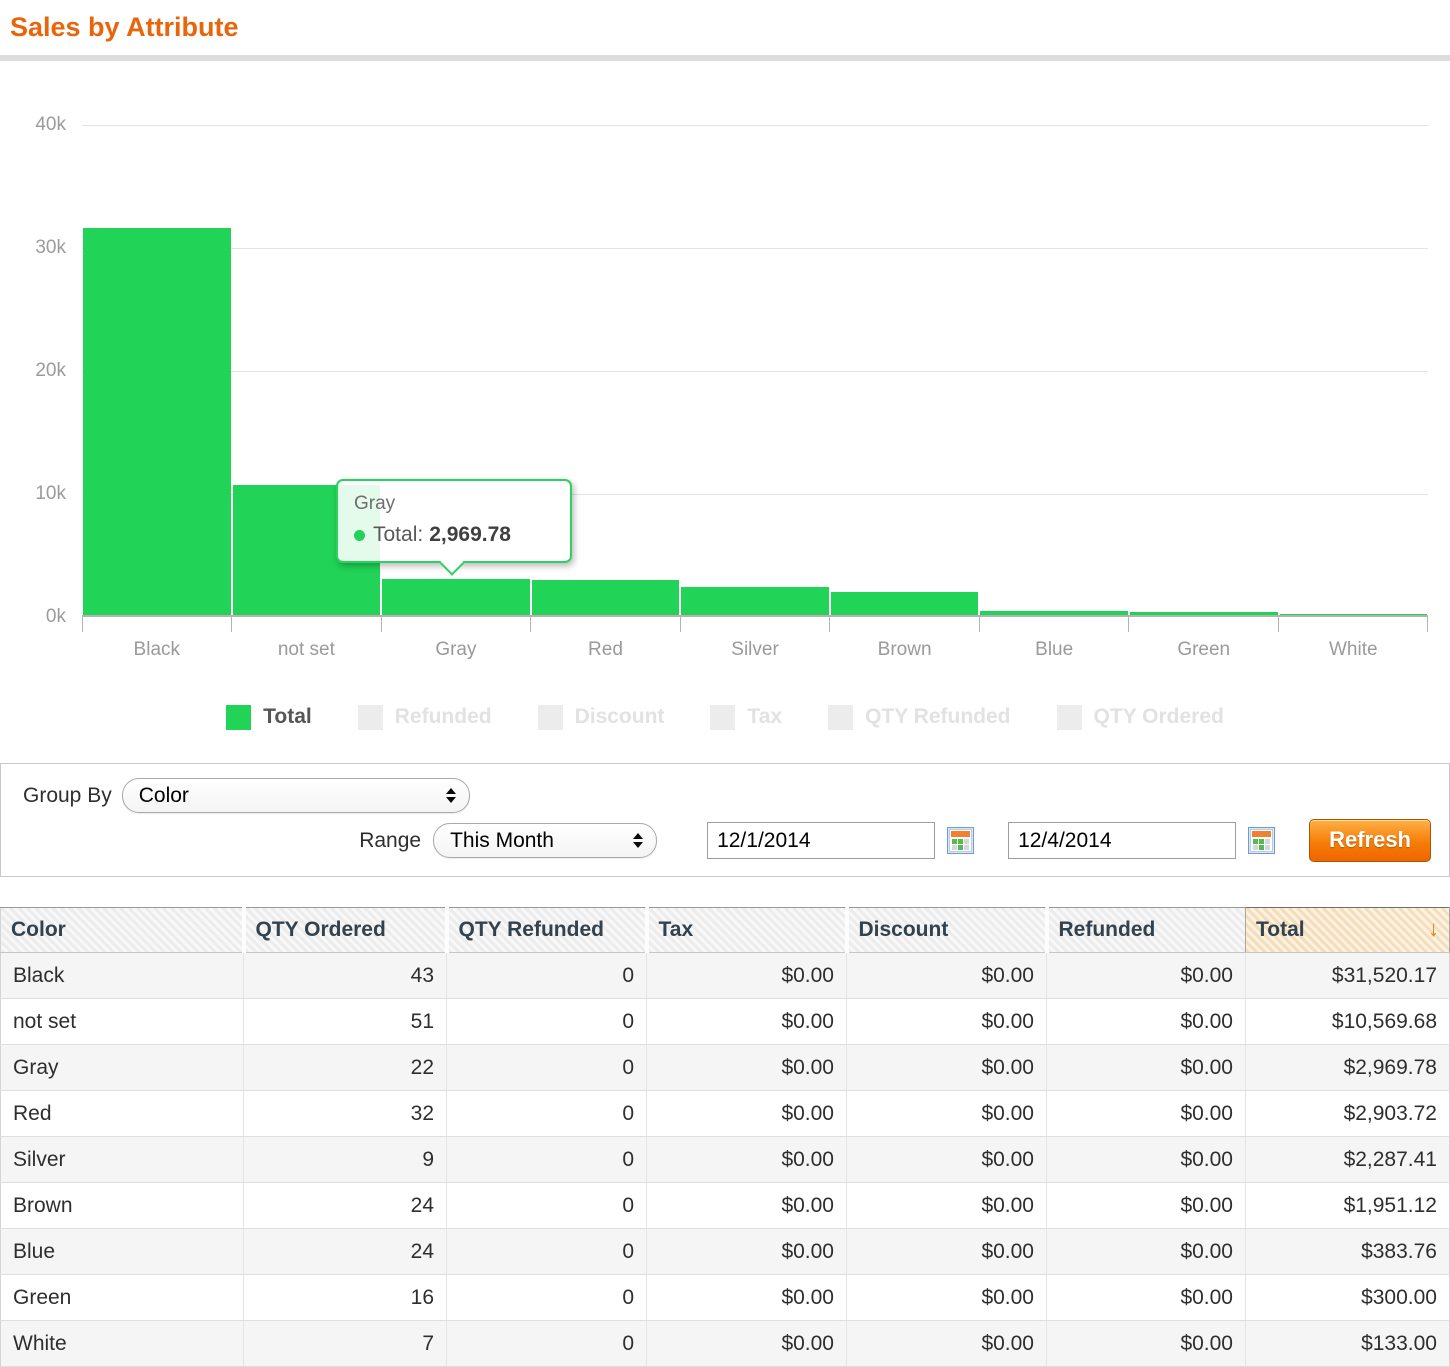  What do you see at coordinates (122, 1113) in the screenshot?
I see `row-label-cell: Red` at bounding box center [122, 1113].